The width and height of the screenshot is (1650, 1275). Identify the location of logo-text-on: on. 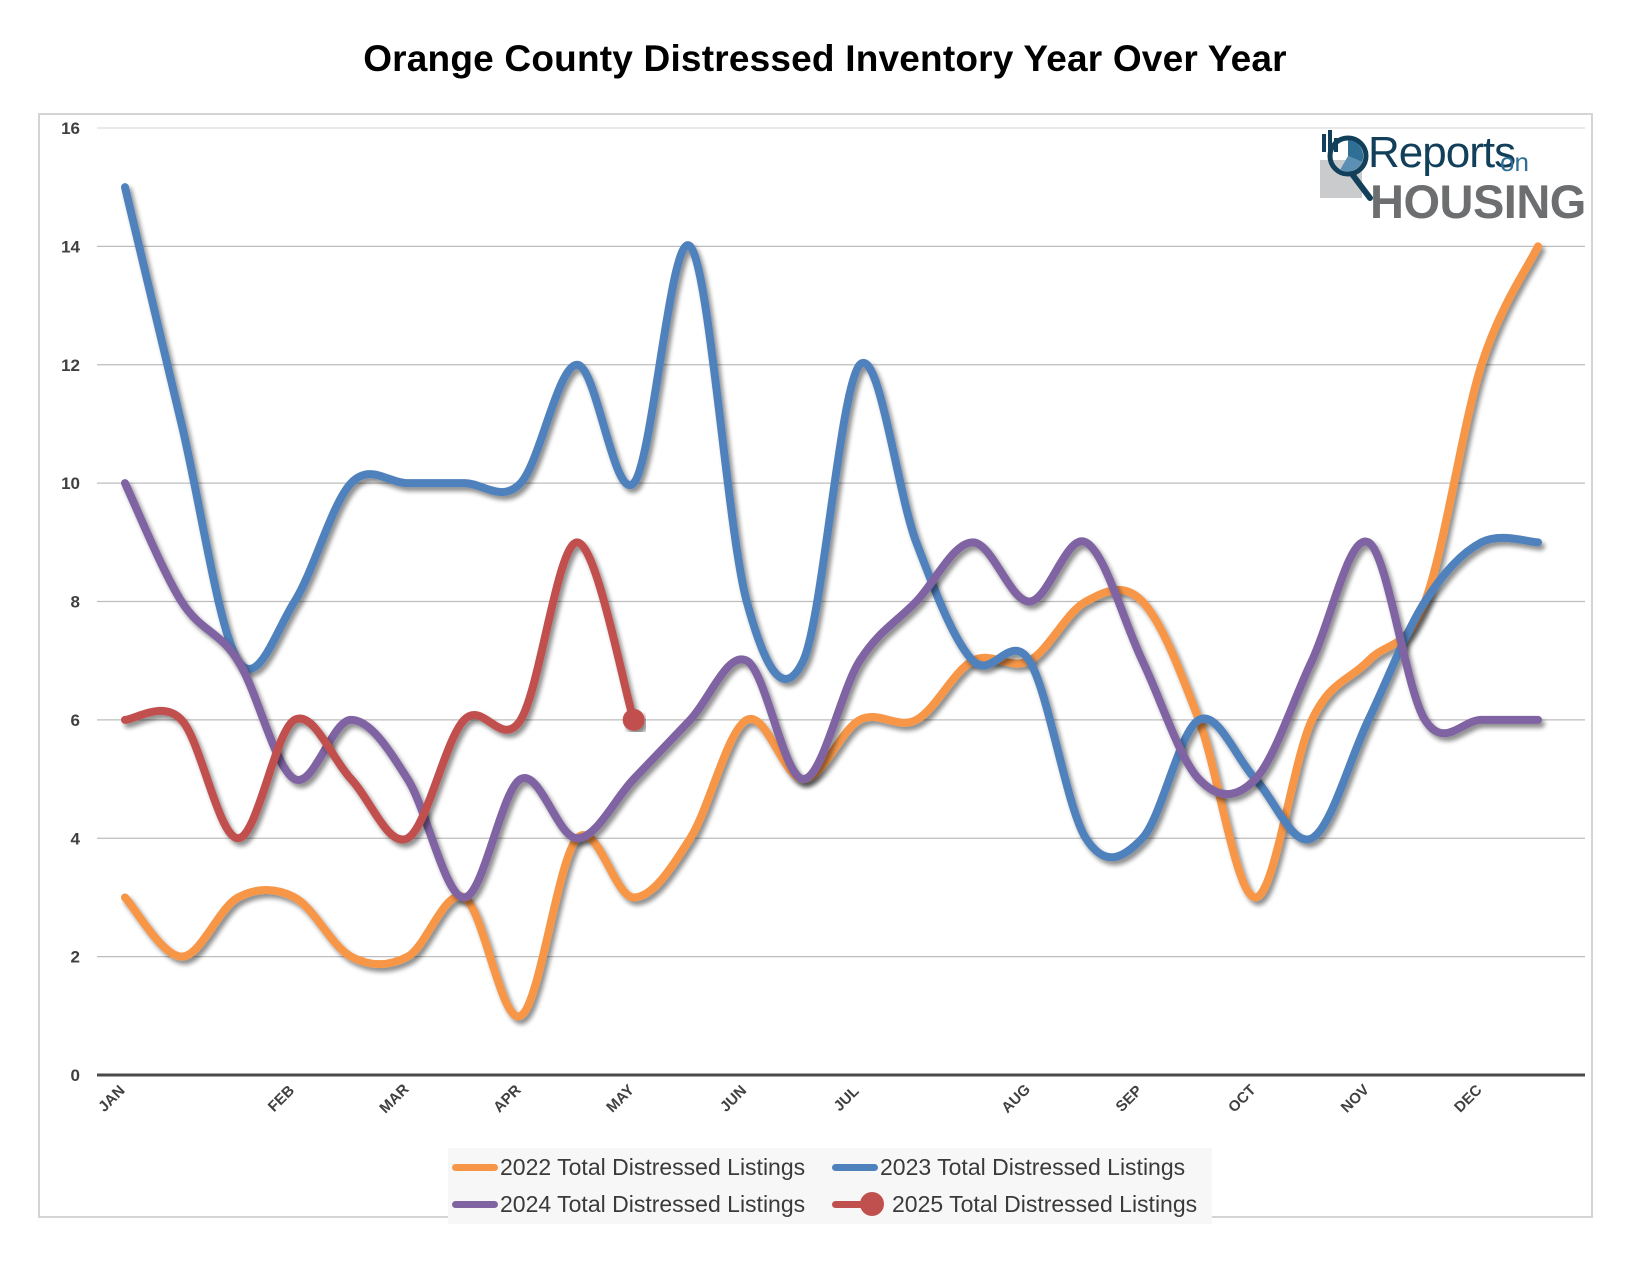
(1514, 162).